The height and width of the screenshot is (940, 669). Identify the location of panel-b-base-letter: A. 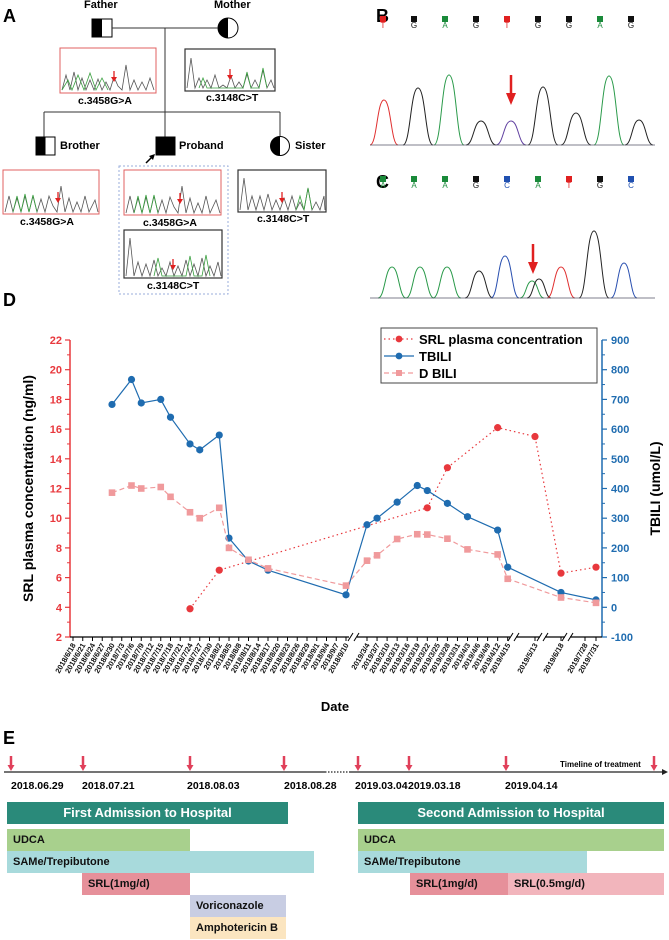
(445, 25).